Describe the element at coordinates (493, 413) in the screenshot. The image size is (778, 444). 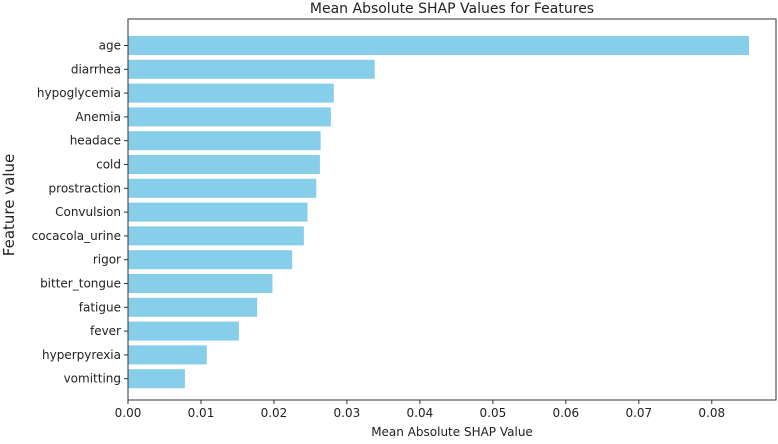
I see `x-tick-label: 0.05` at that location.